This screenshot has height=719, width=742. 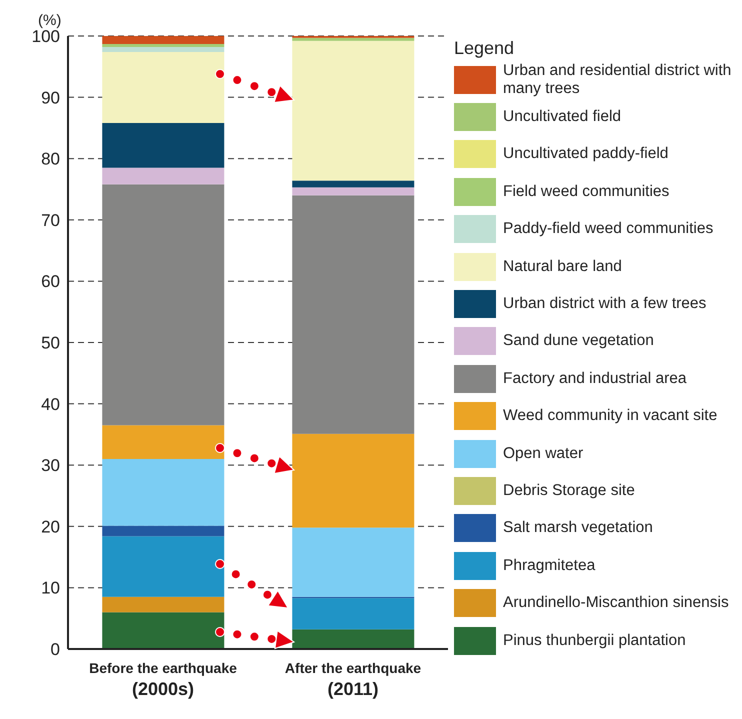 I want to click on legend-label: Field weed communities, so click(x=586, y=191).